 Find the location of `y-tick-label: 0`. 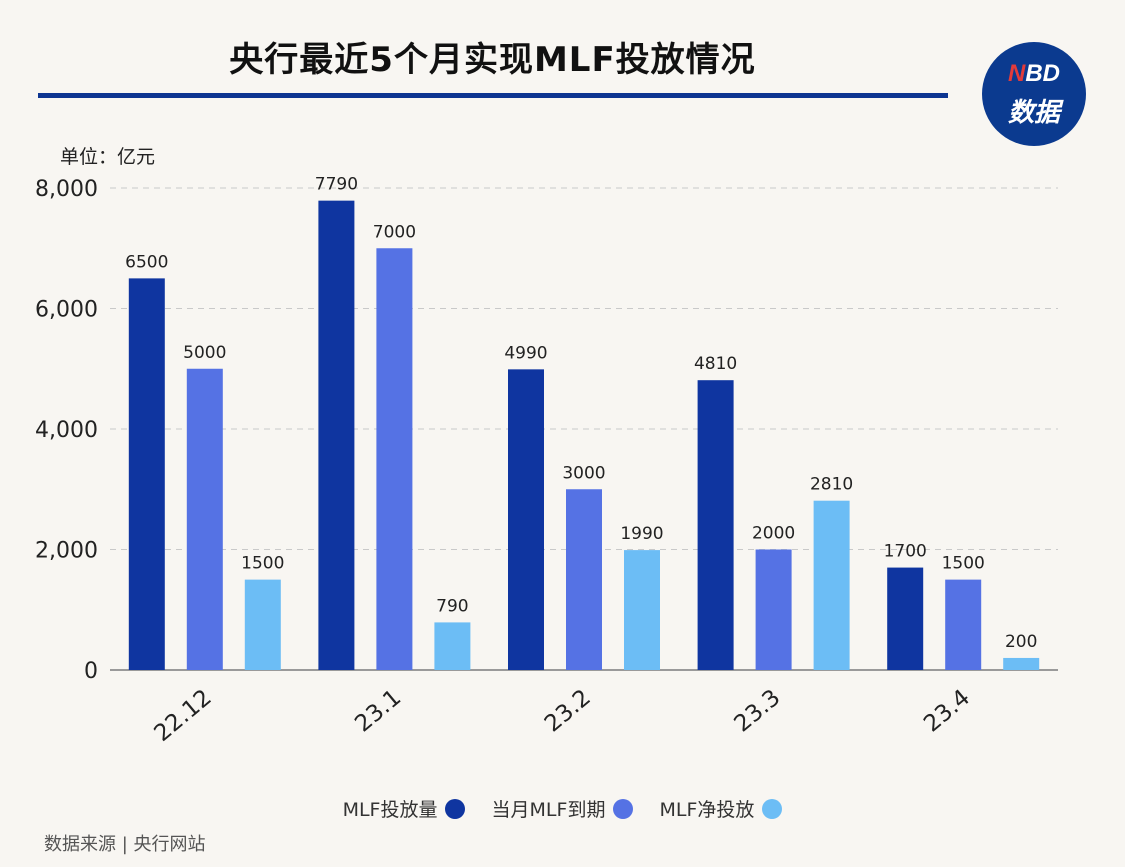

y-tick-label: 0 is located at coordinates (91, 671).